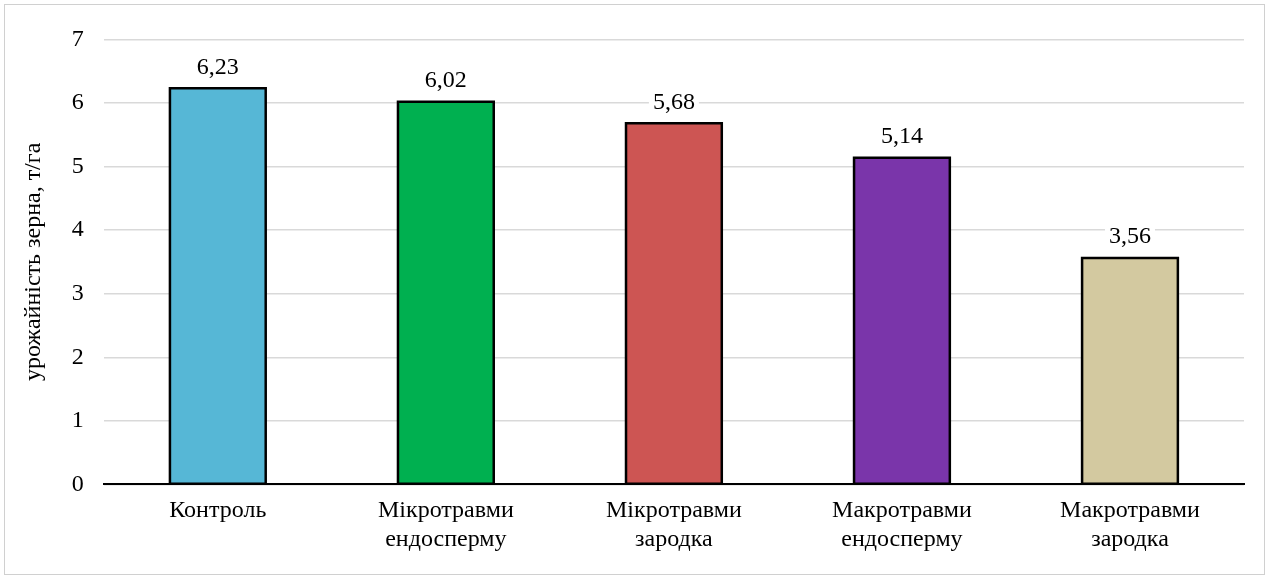 The image size is (1269, 579). I want to click on data-label: 5,14, so click(901, 134).